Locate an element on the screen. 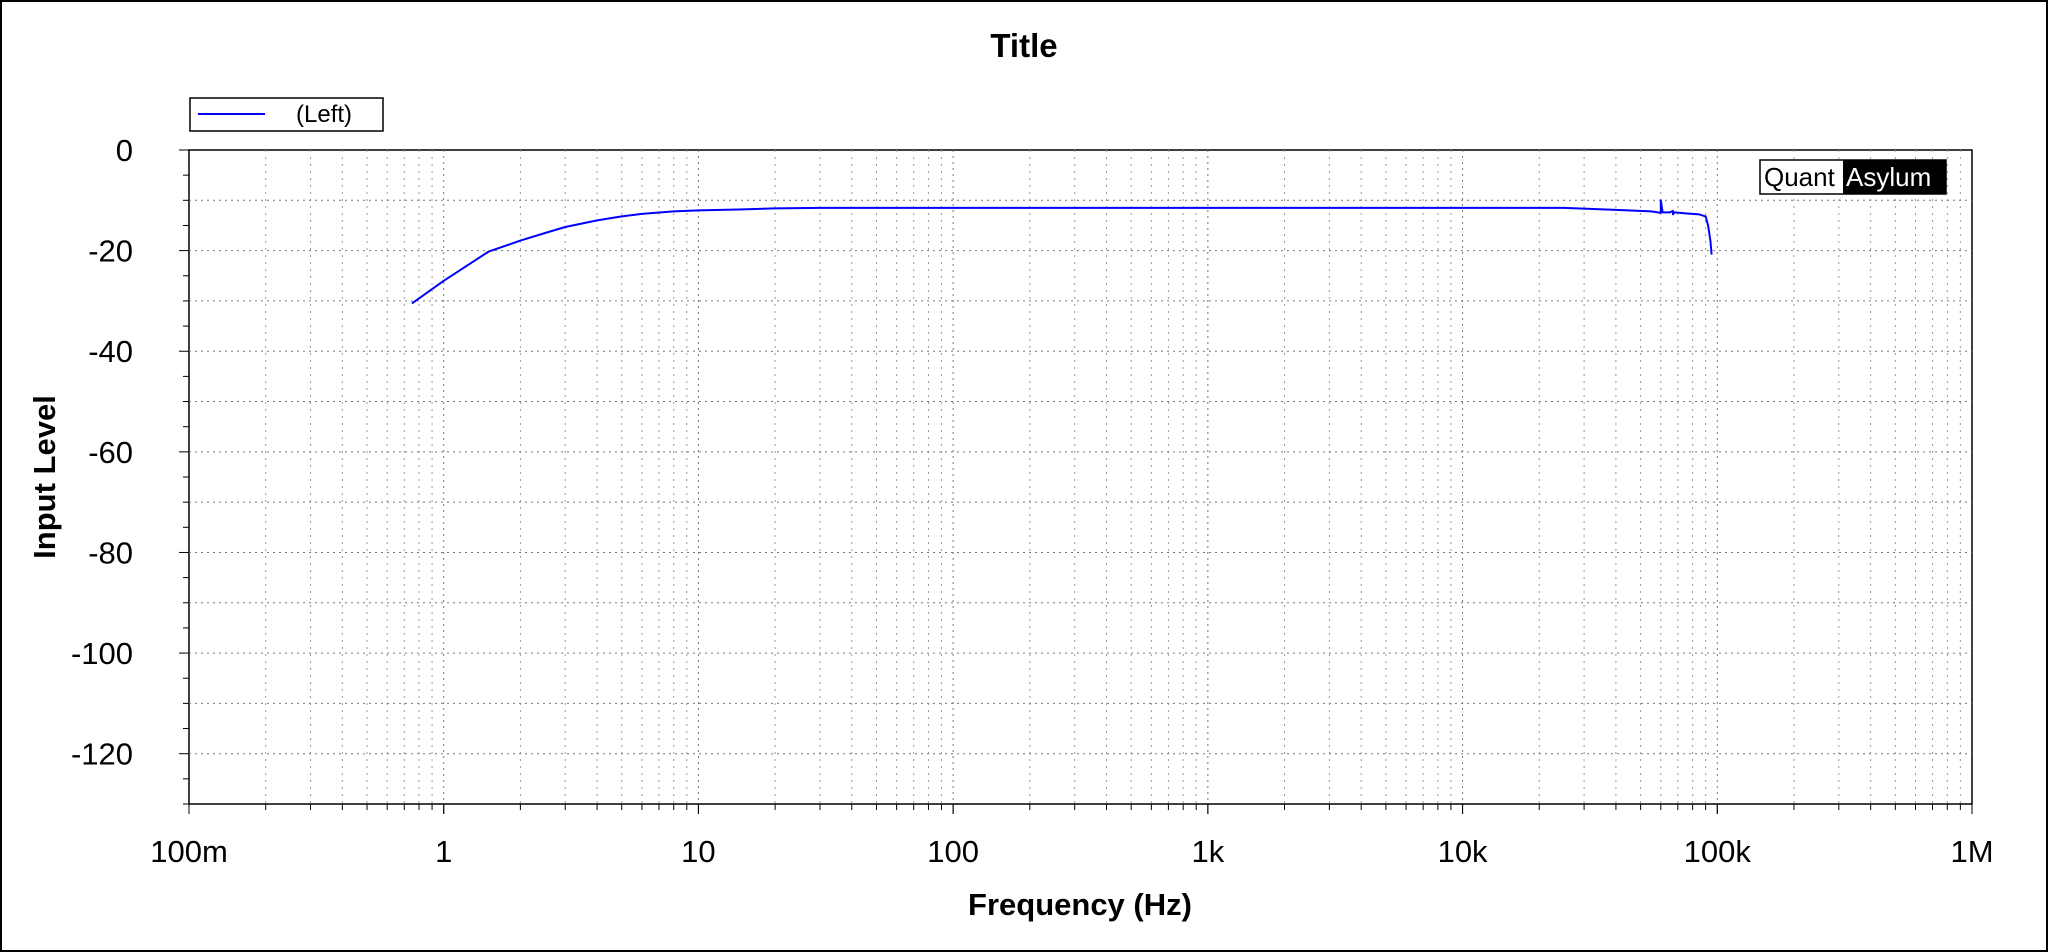 The image size is (2048, 952). x-tick-label: 100m is located at coordinates (189, 851).